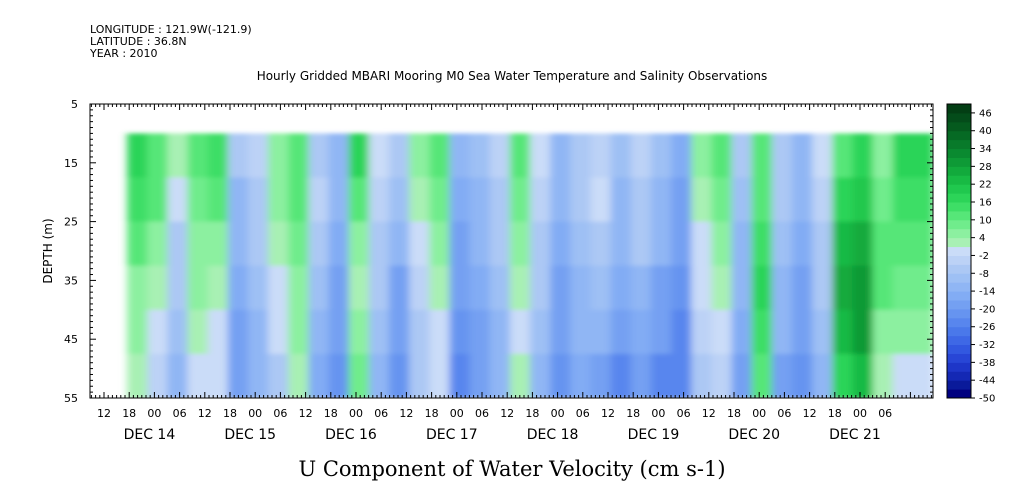 Image resolution: width=1009 pixels, height=504 pixels. Describe the element at coordinates (138, 41) in the screenshot. I see `latitude-text: LATITUDE : 36.8N` at that location.